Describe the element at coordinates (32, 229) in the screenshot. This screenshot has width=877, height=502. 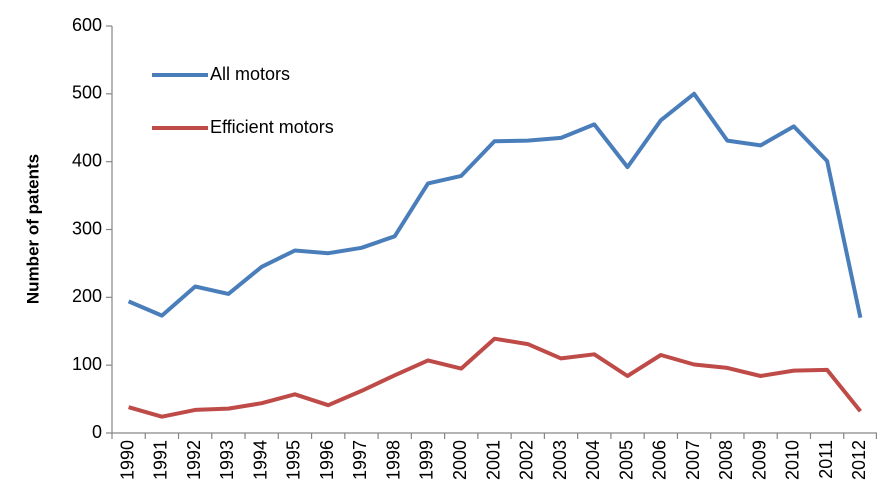
I see `y-axis-label: Number of patents` at that location.